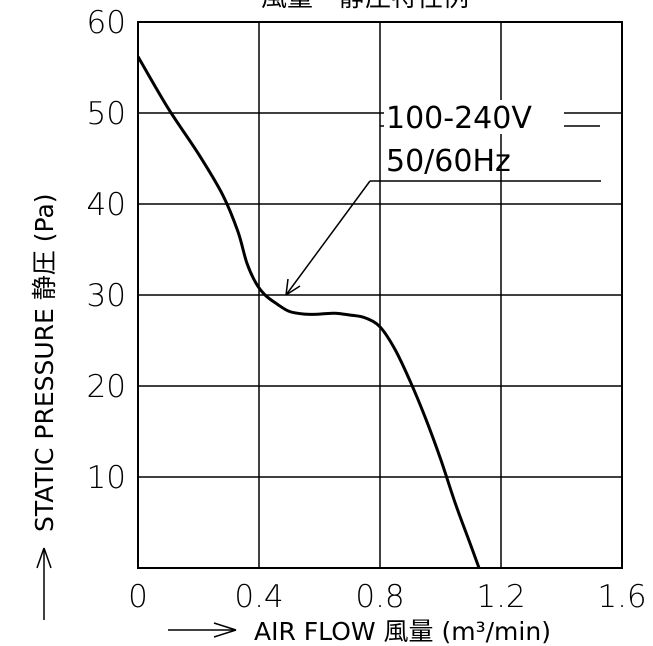 This screenshot has height=646, width=653. What do you see at coordinates (459, 118) in the screenshot?
I see `annotation-voltage: 100-240V` at bounding box center [459, 118].